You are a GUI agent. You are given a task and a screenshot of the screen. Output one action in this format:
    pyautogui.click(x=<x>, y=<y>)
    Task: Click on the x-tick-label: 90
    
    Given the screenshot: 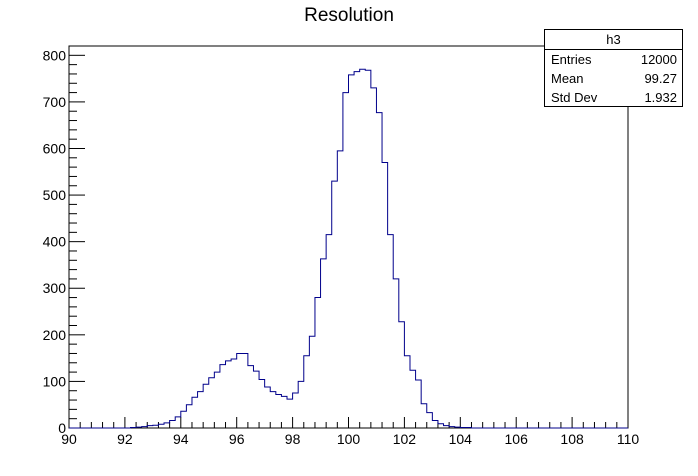 What is the action you would take?
    pyautogui.click(x=69, y=439)
    